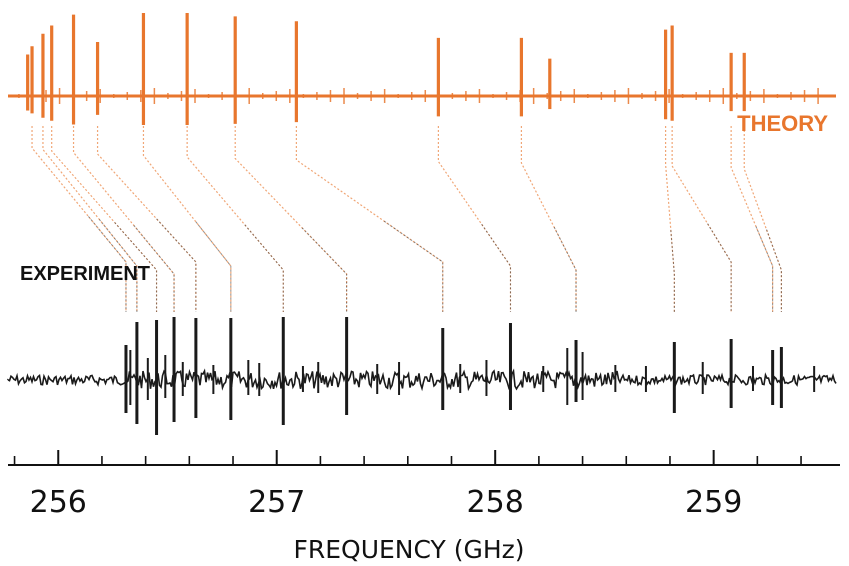 The width and height of the screenshot is (849, 566). I want to click on experiment-label: EXPERIMENT, so click(85, 274).